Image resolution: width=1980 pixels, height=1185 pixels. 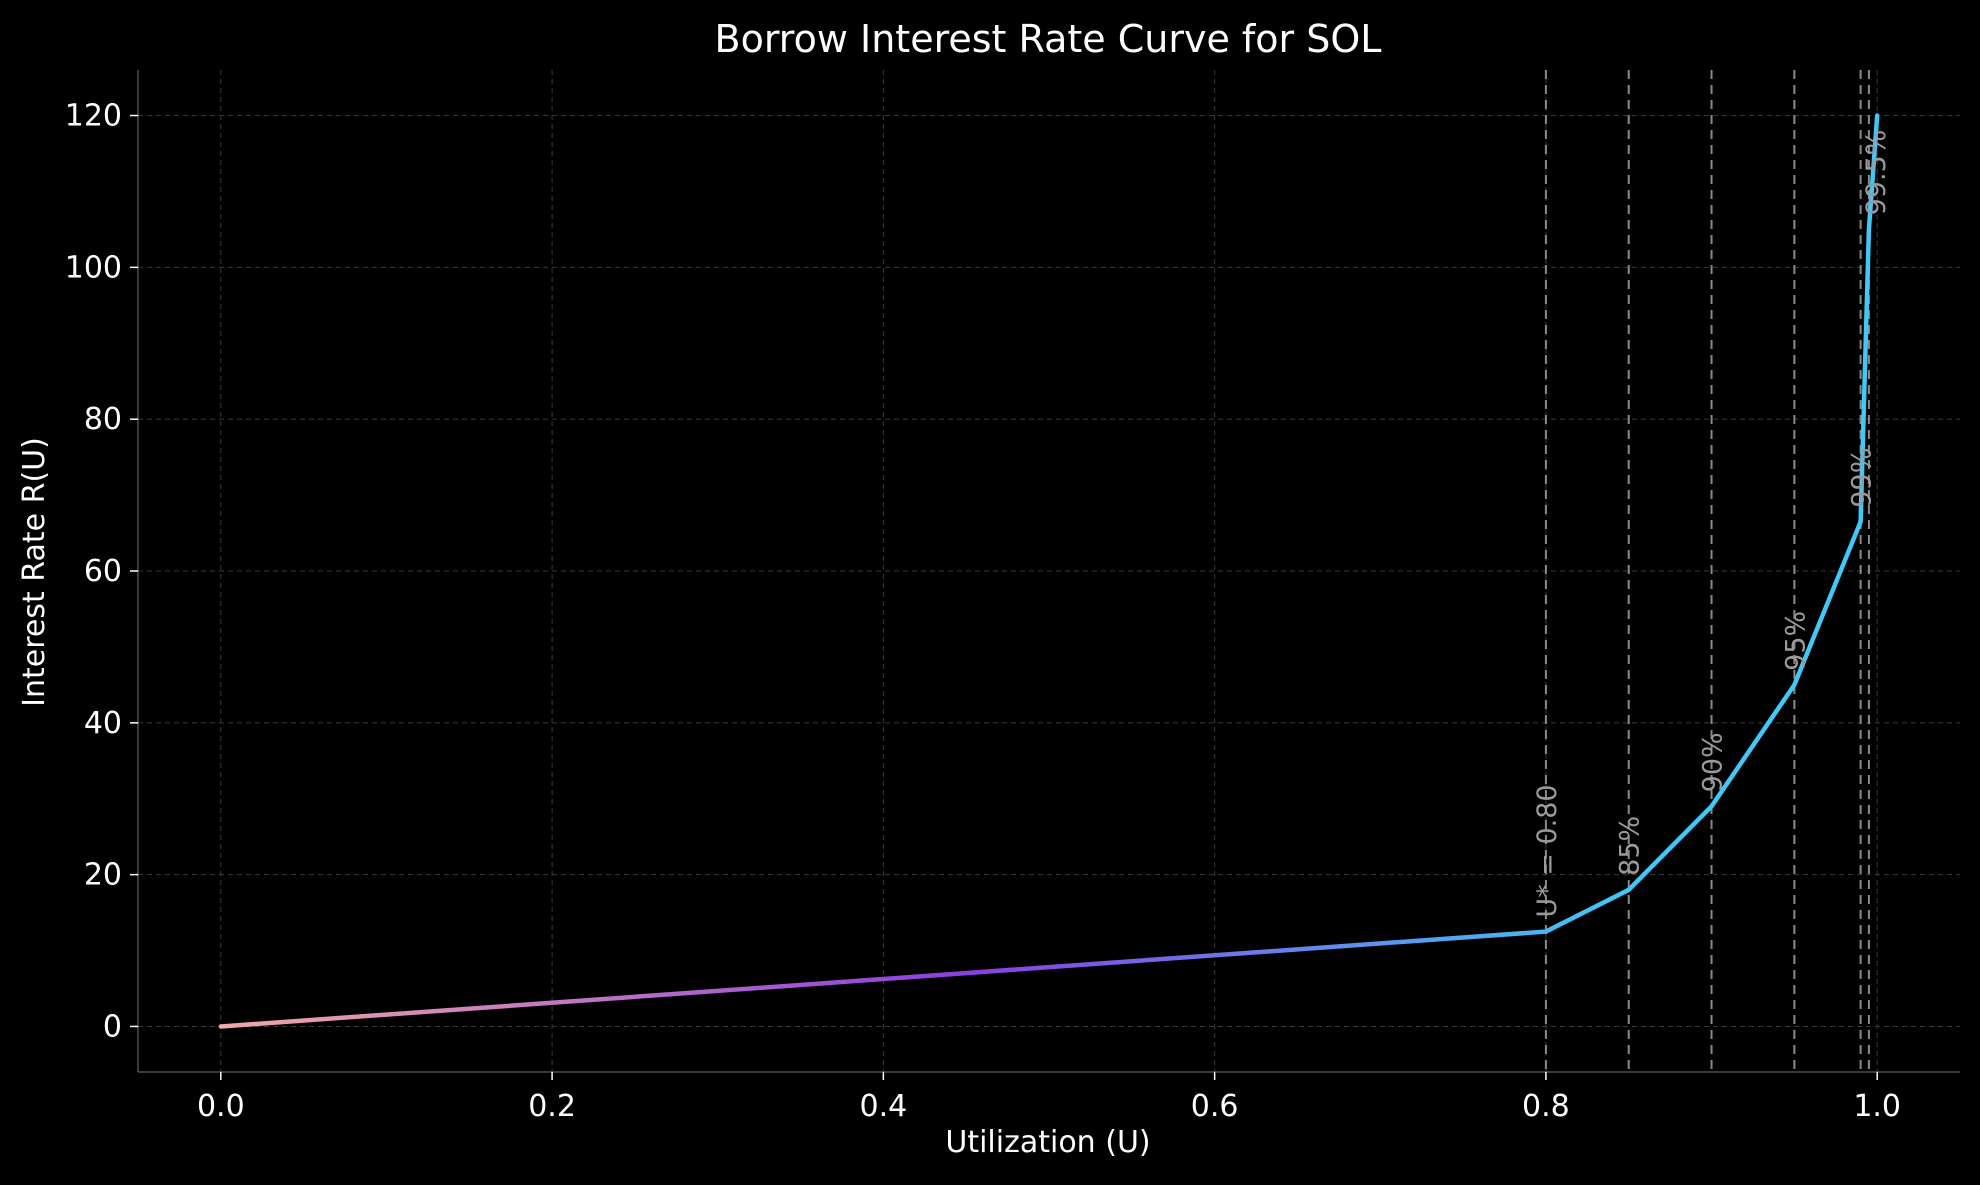 I want to click on reference-line-label: U* = 0.80, so click(x=1547, y=850).